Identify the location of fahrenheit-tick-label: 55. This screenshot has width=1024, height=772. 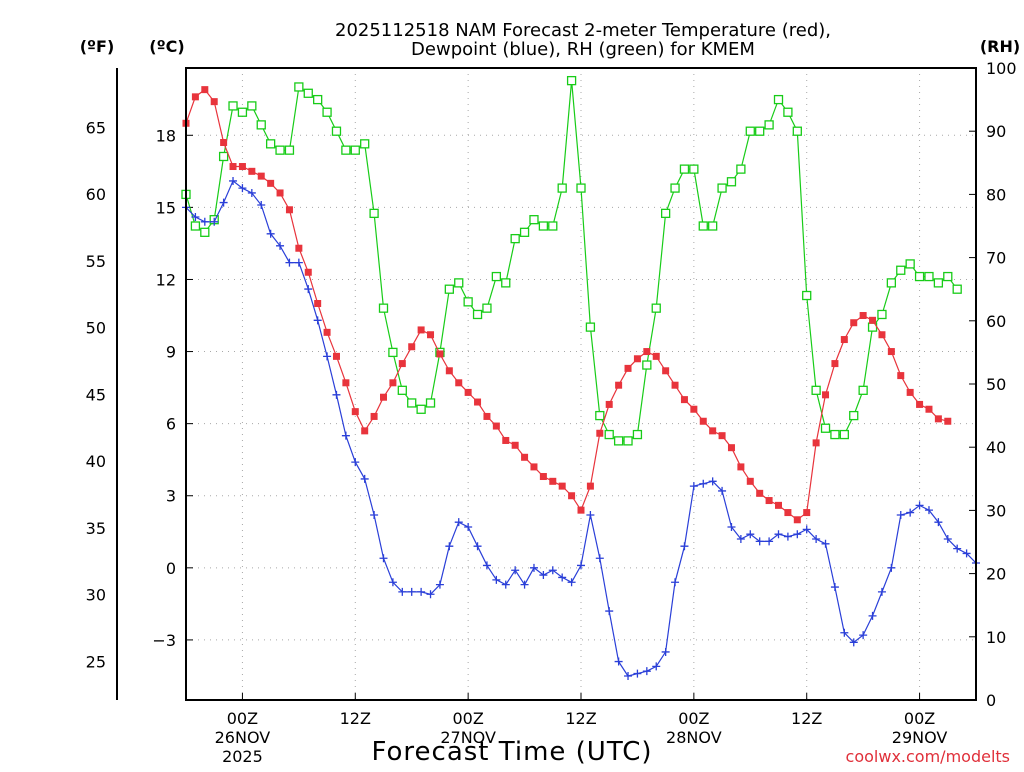
(96, 261).